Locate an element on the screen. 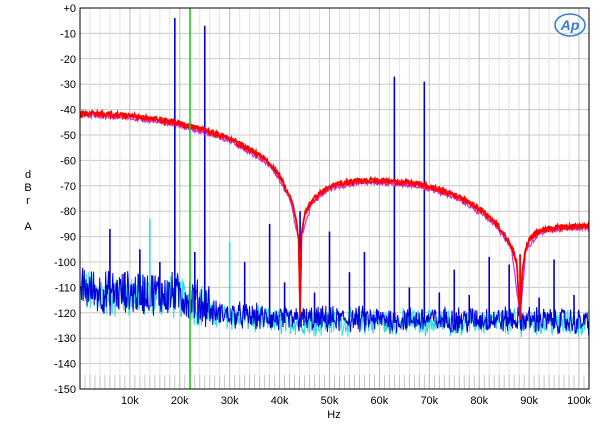  y-tick-label: -130 is located at coordinates (65, 339).